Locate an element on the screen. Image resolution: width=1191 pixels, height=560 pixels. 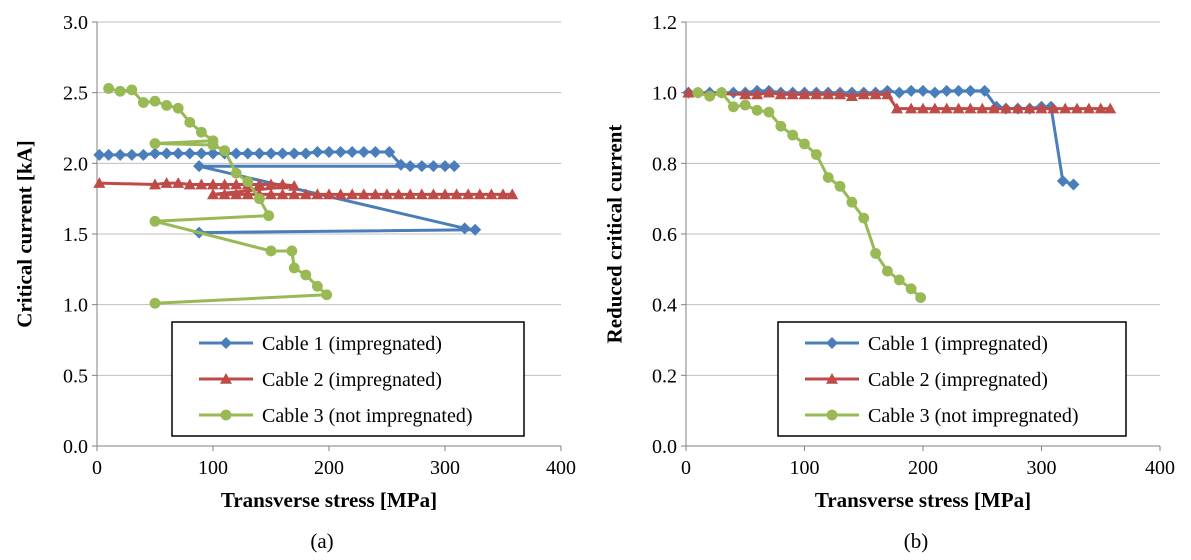
y-tick-label: 0.0 is located at coordinates (664, 447).